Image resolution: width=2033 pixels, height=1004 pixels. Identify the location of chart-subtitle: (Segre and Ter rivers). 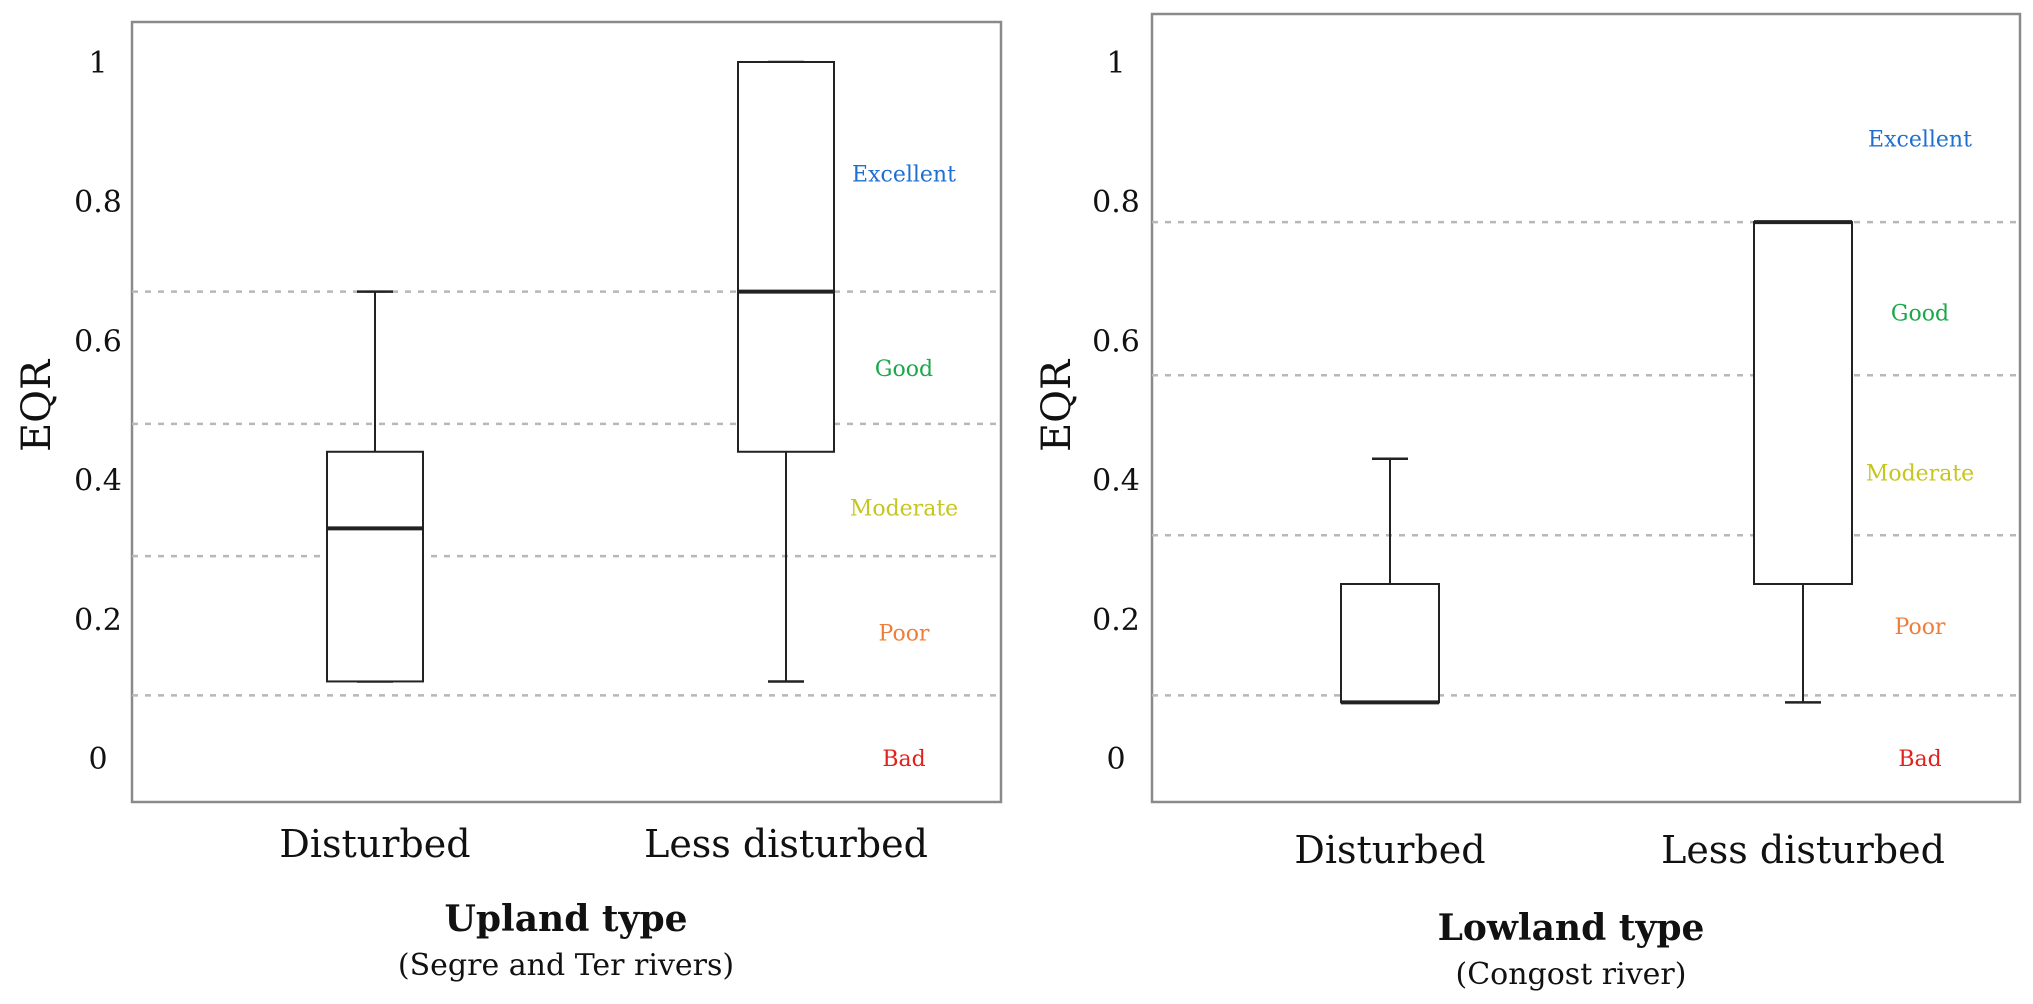
(566, 965).